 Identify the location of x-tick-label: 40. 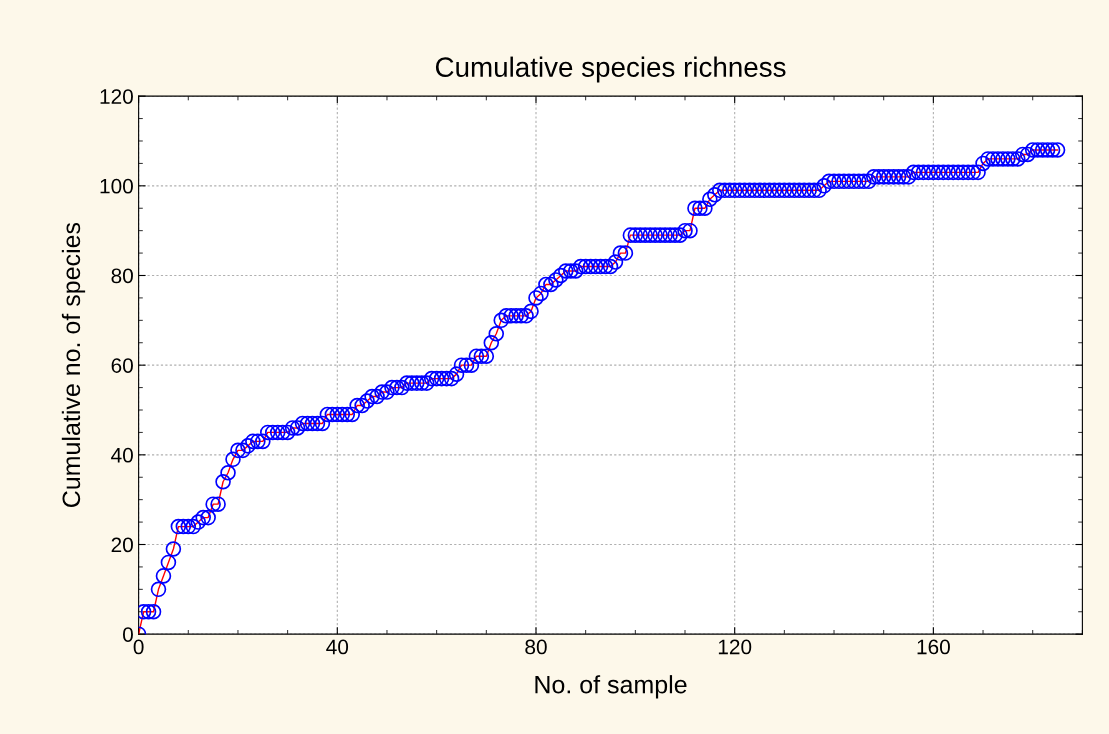
(337, 647).